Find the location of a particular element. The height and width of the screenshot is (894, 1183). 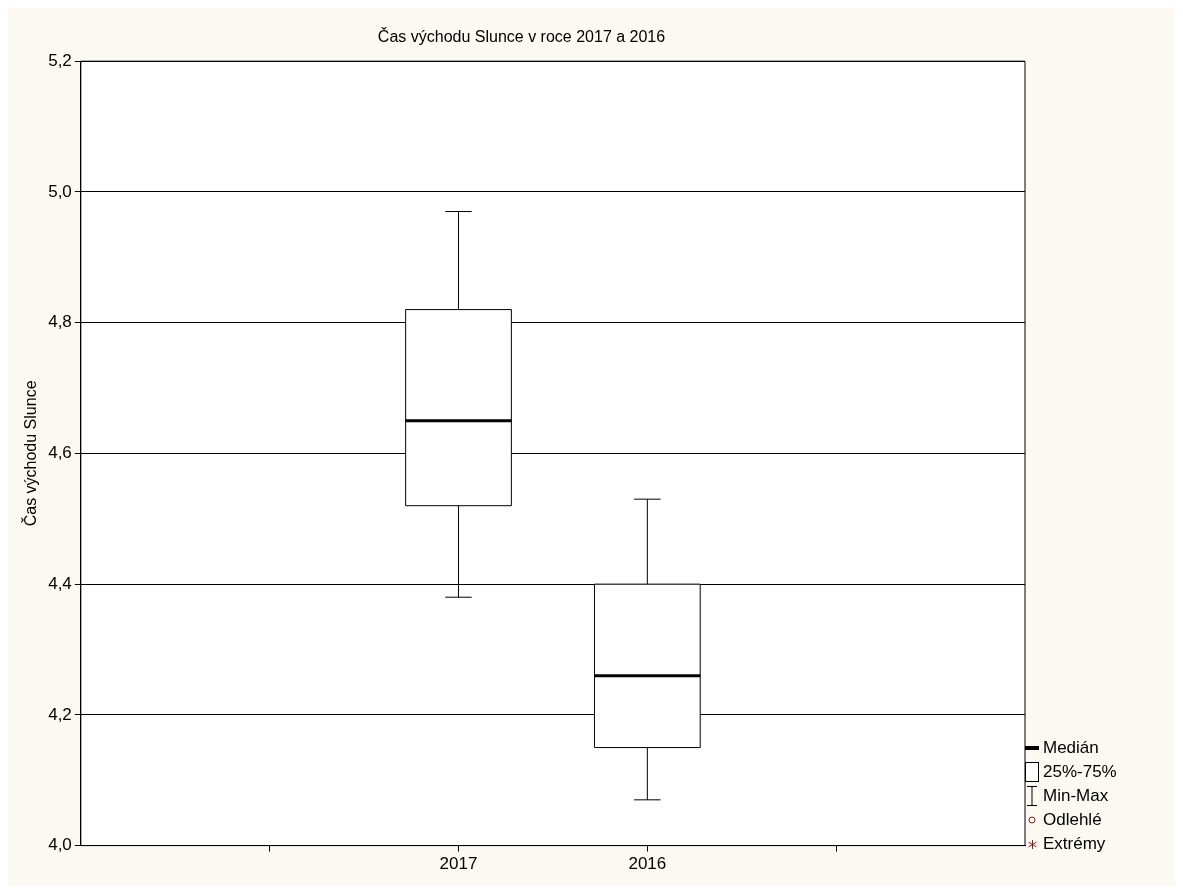

y-tick-label: 4,2 is located at coordinates (60, 714).